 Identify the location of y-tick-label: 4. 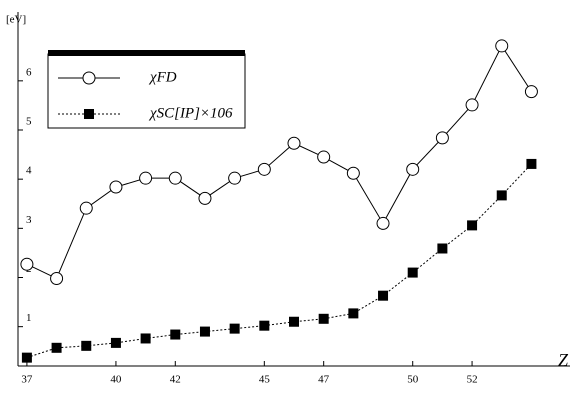
(29, 171).